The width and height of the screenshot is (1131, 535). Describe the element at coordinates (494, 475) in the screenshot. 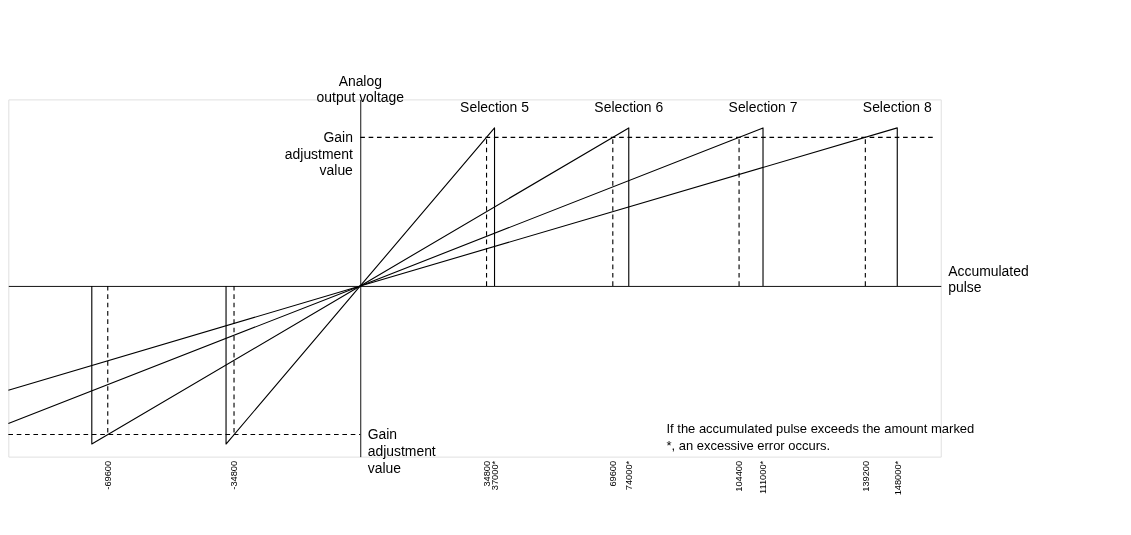

I see `x-tick-label: 37000*` at that location.